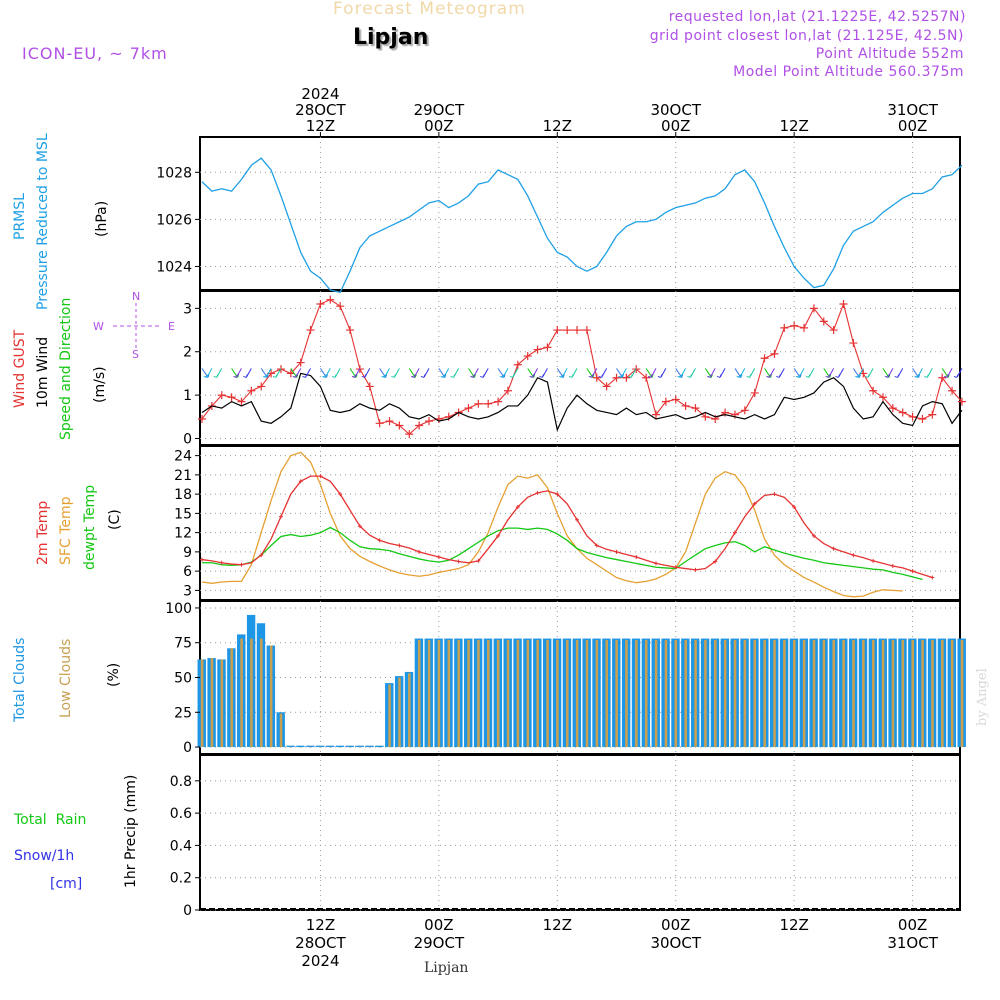  I want to click on pressure-series-line, so click(582, 225).